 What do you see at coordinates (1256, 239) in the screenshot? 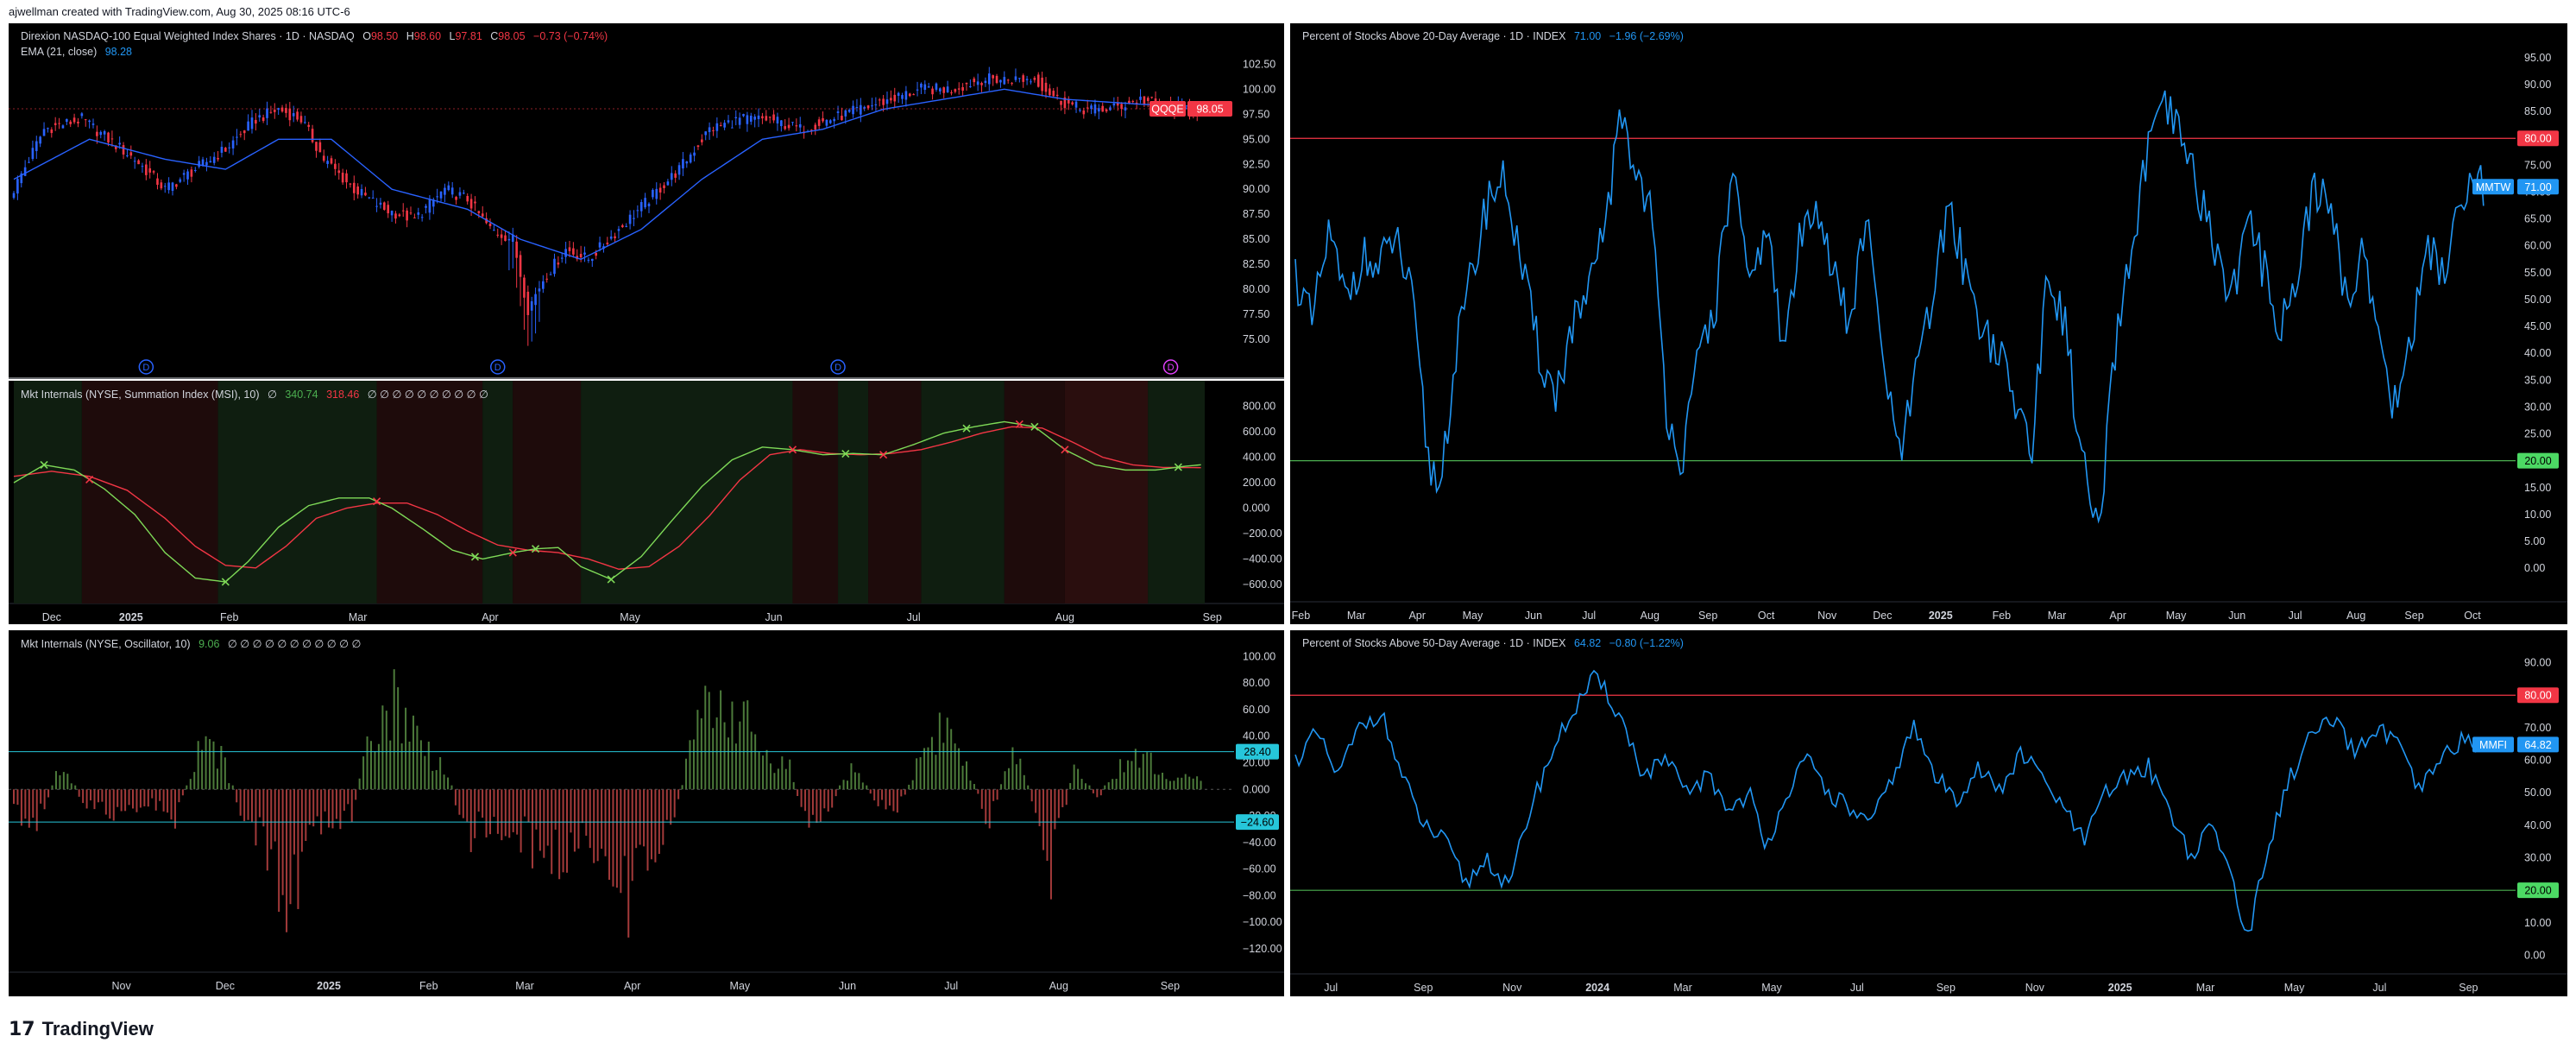
I see `y-tick-label: 85.00` at bounding box center [1256, 239].